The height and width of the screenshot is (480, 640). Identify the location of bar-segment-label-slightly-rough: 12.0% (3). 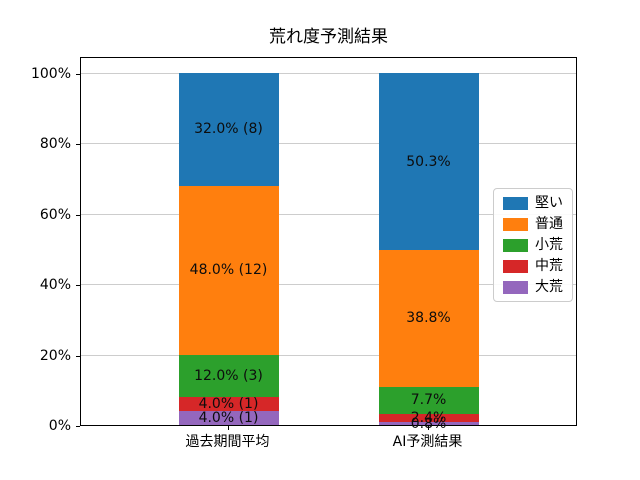
(228, 375).